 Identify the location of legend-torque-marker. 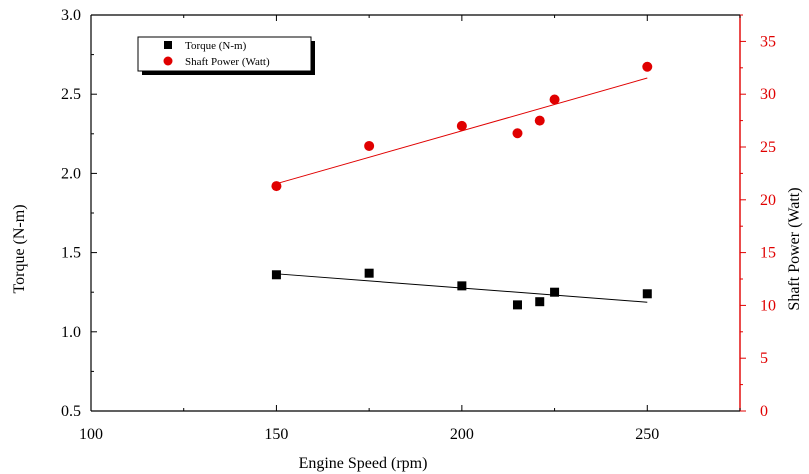
(168, 45).